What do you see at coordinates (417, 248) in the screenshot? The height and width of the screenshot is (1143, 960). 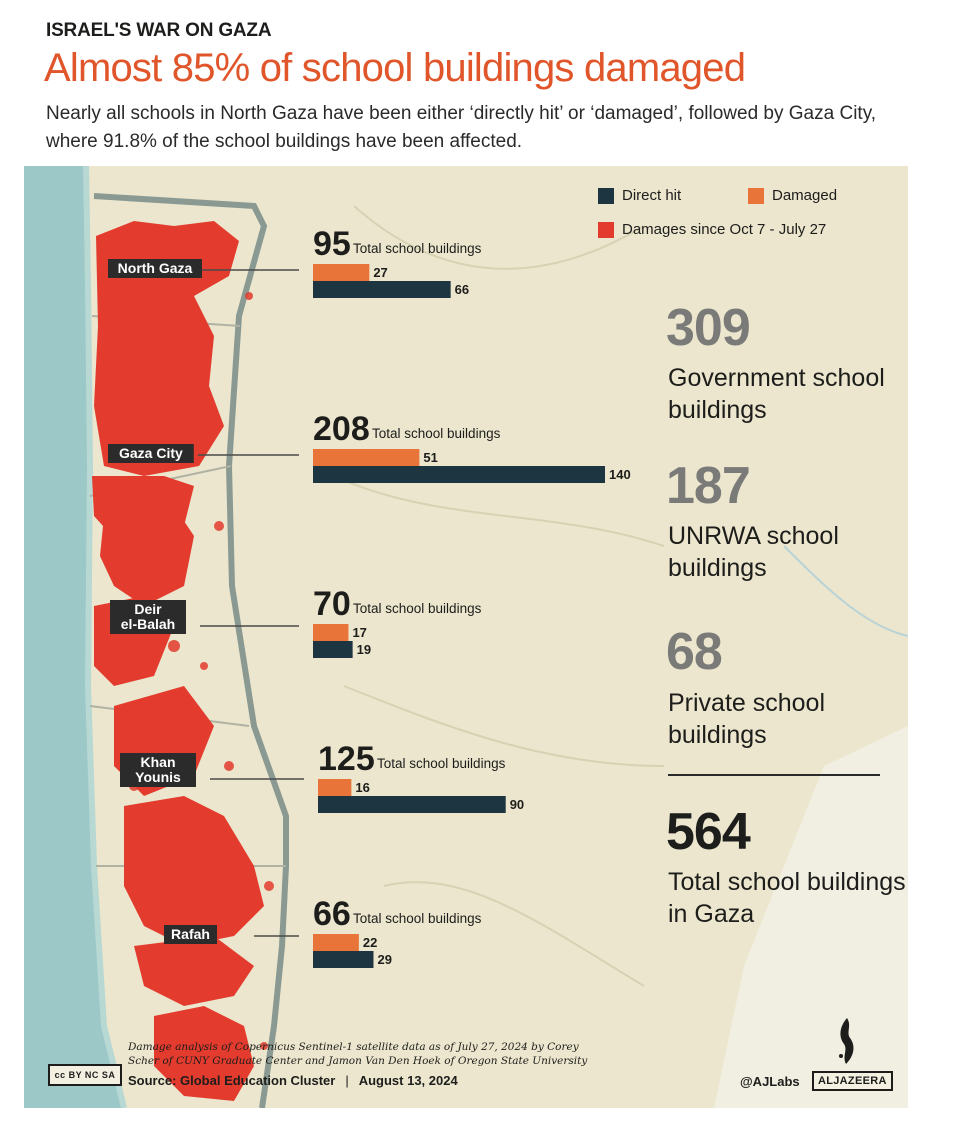 I see `total-caption-north-gaza: Total school buildings` at bounding box center [417, 248].